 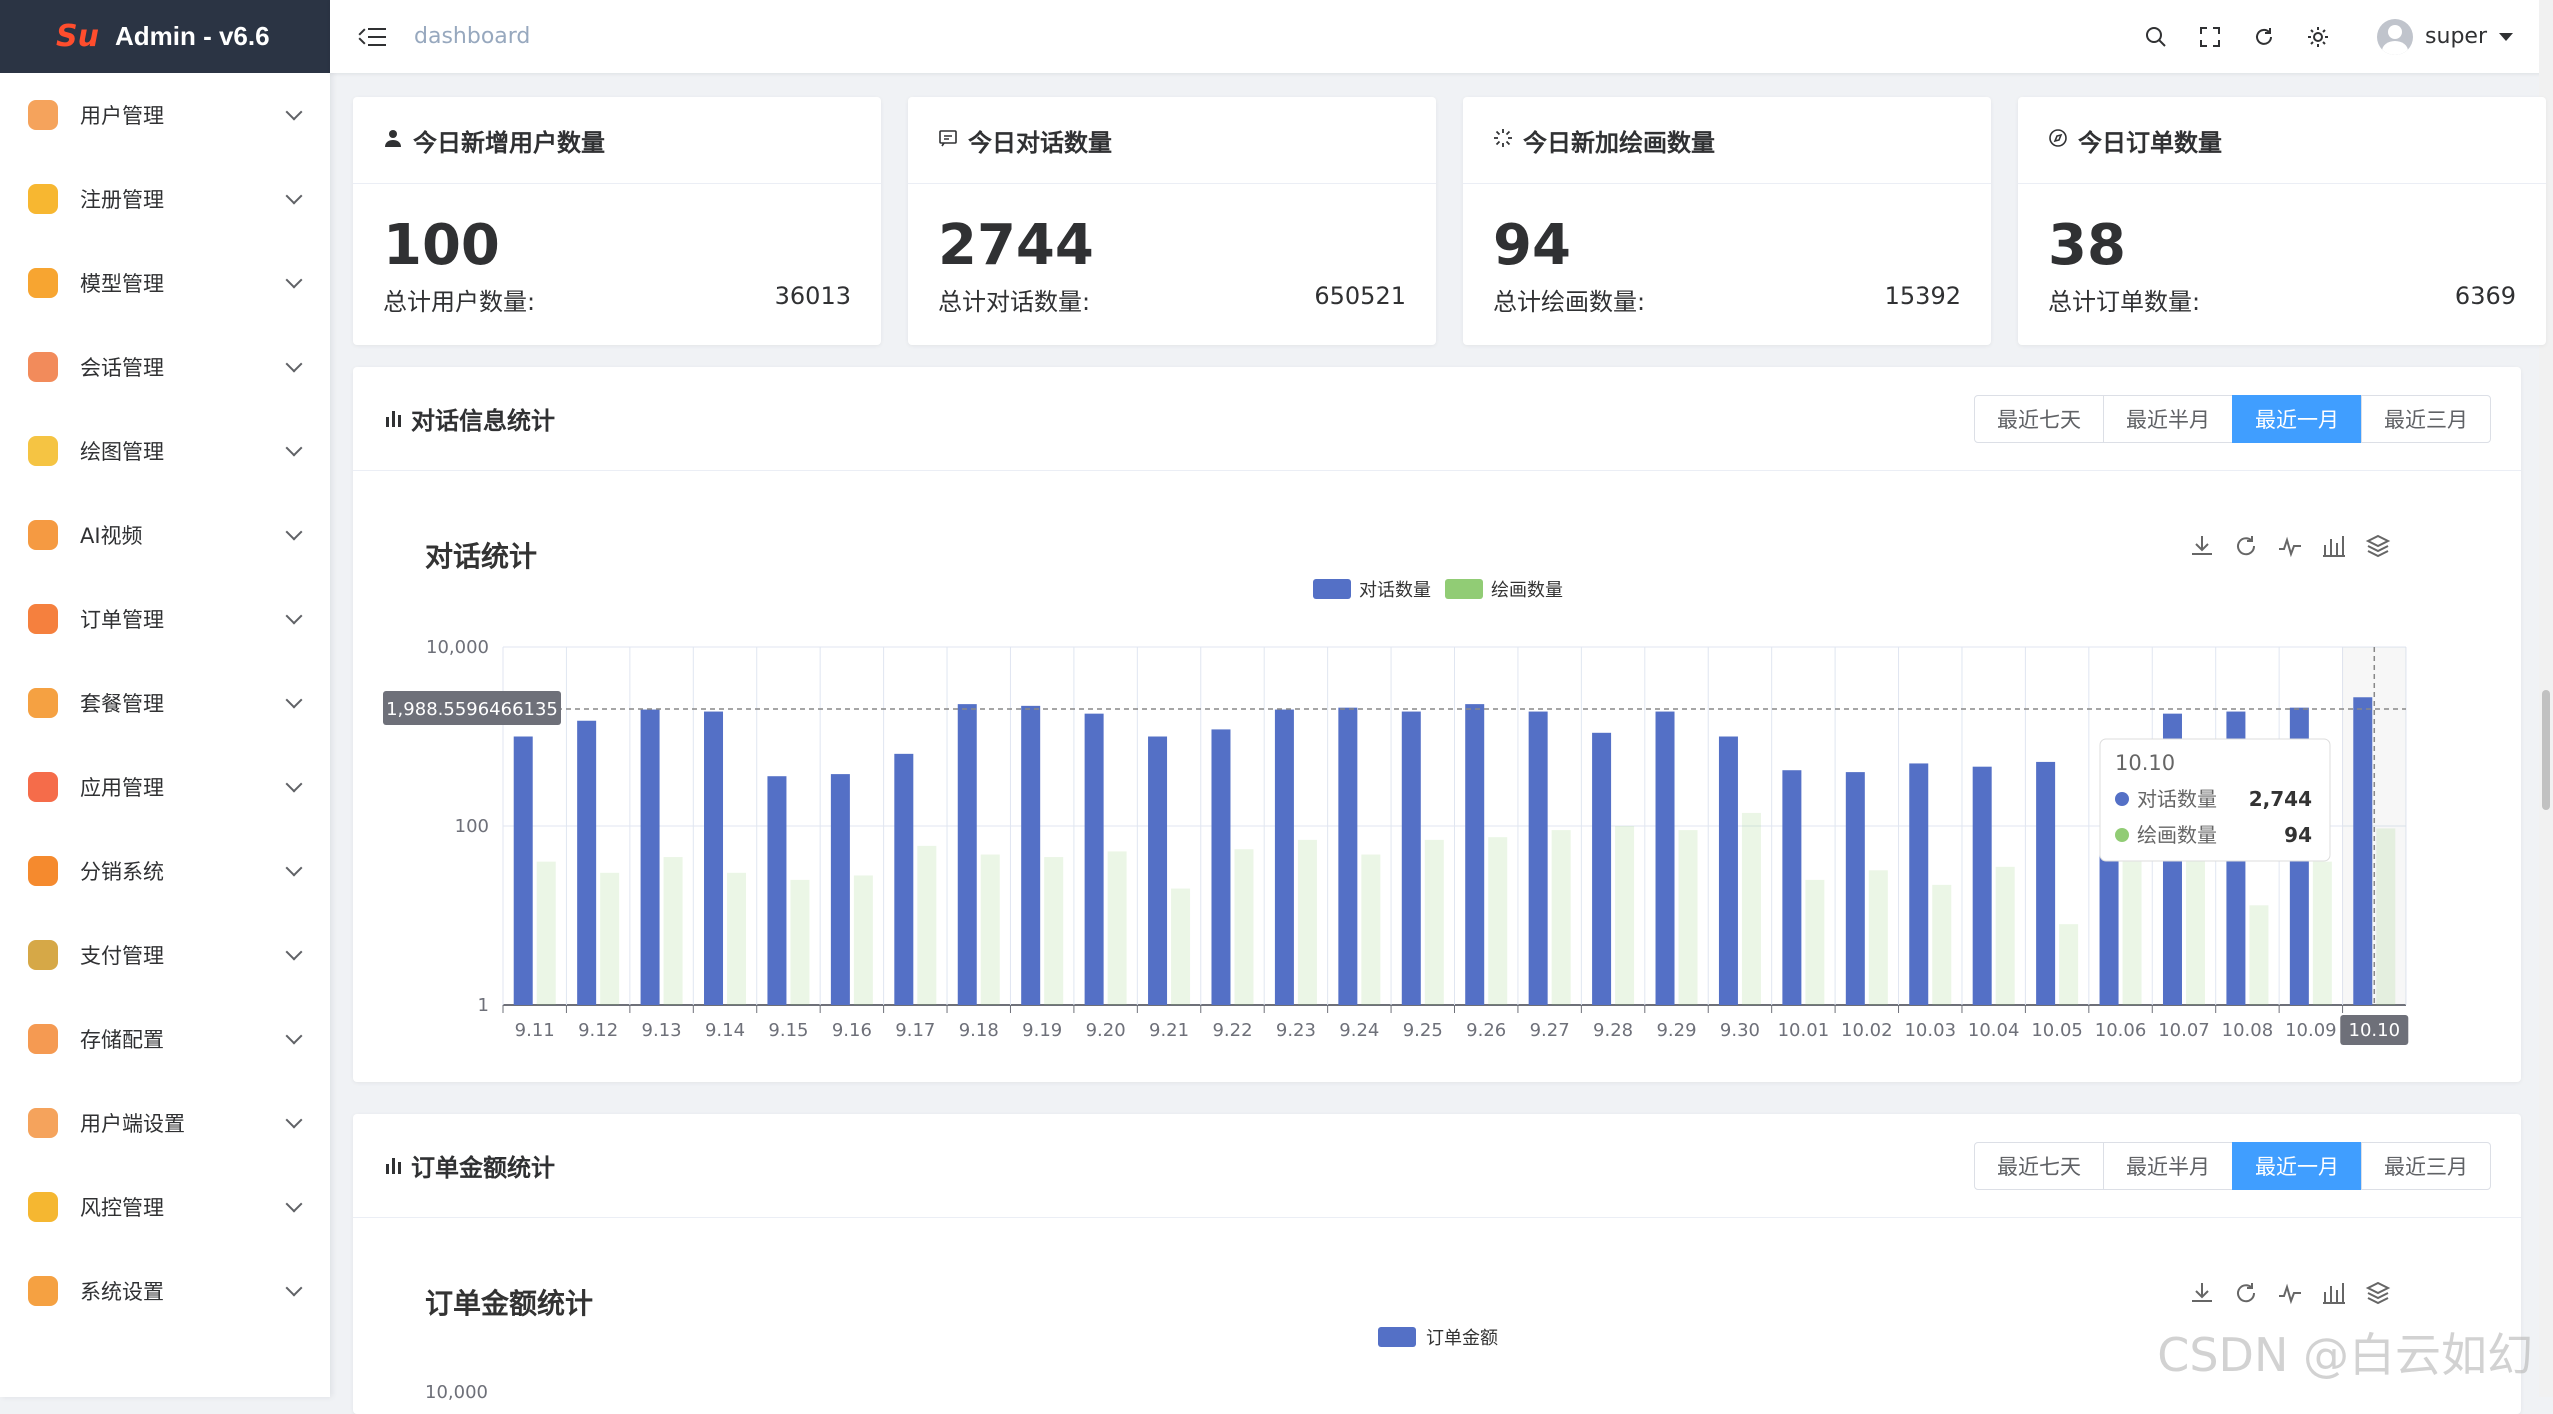 I want to click on breadcrumb: dashboard, so click(x=472, y=36).